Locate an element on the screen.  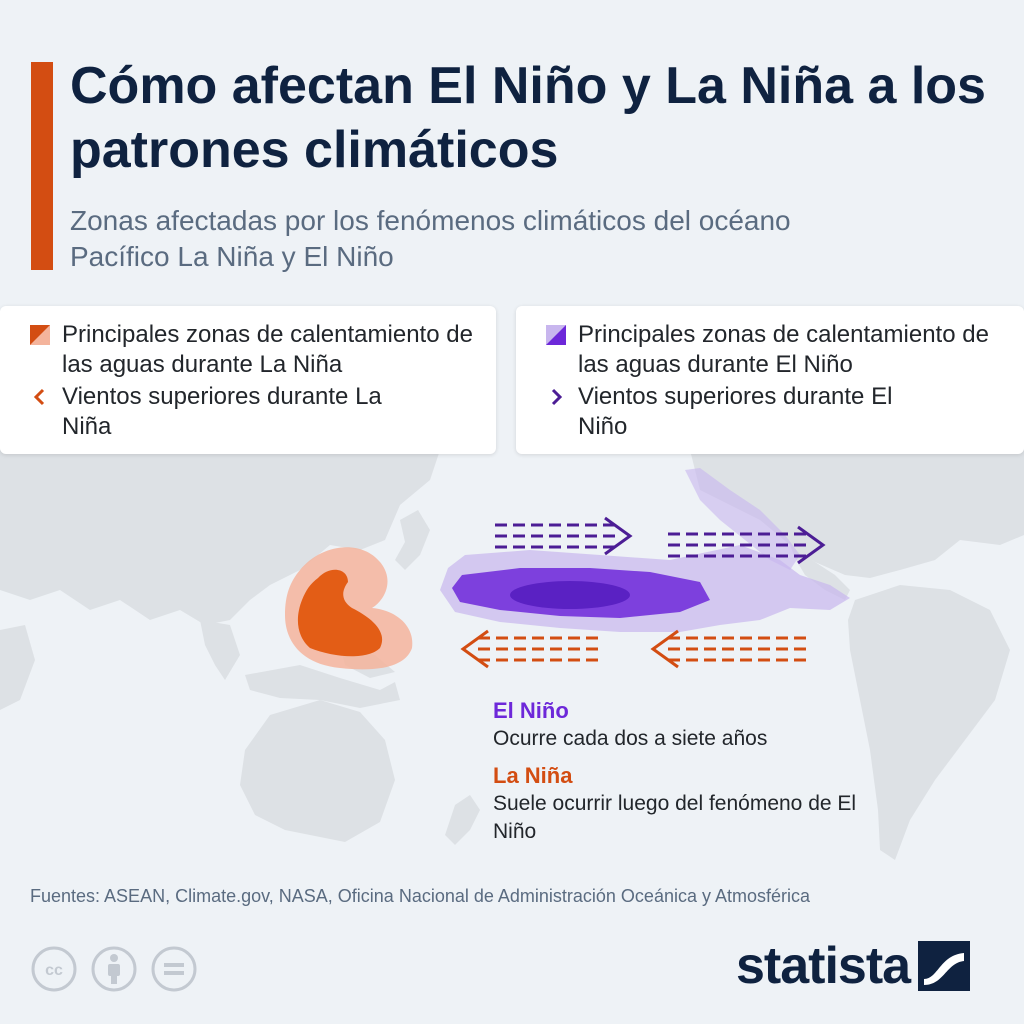
accent-bar is located at coordinates (42, 166).